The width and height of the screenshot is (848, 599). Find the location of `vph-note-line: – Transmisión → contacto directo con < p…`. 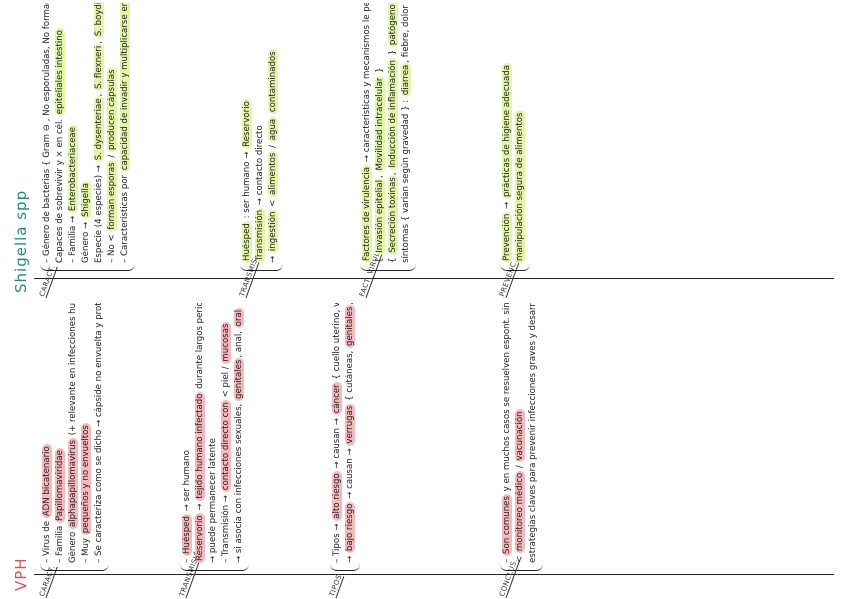

vph-note-line: – Transmisión → contacto directo con < p… is located at coordinates (226, 442).